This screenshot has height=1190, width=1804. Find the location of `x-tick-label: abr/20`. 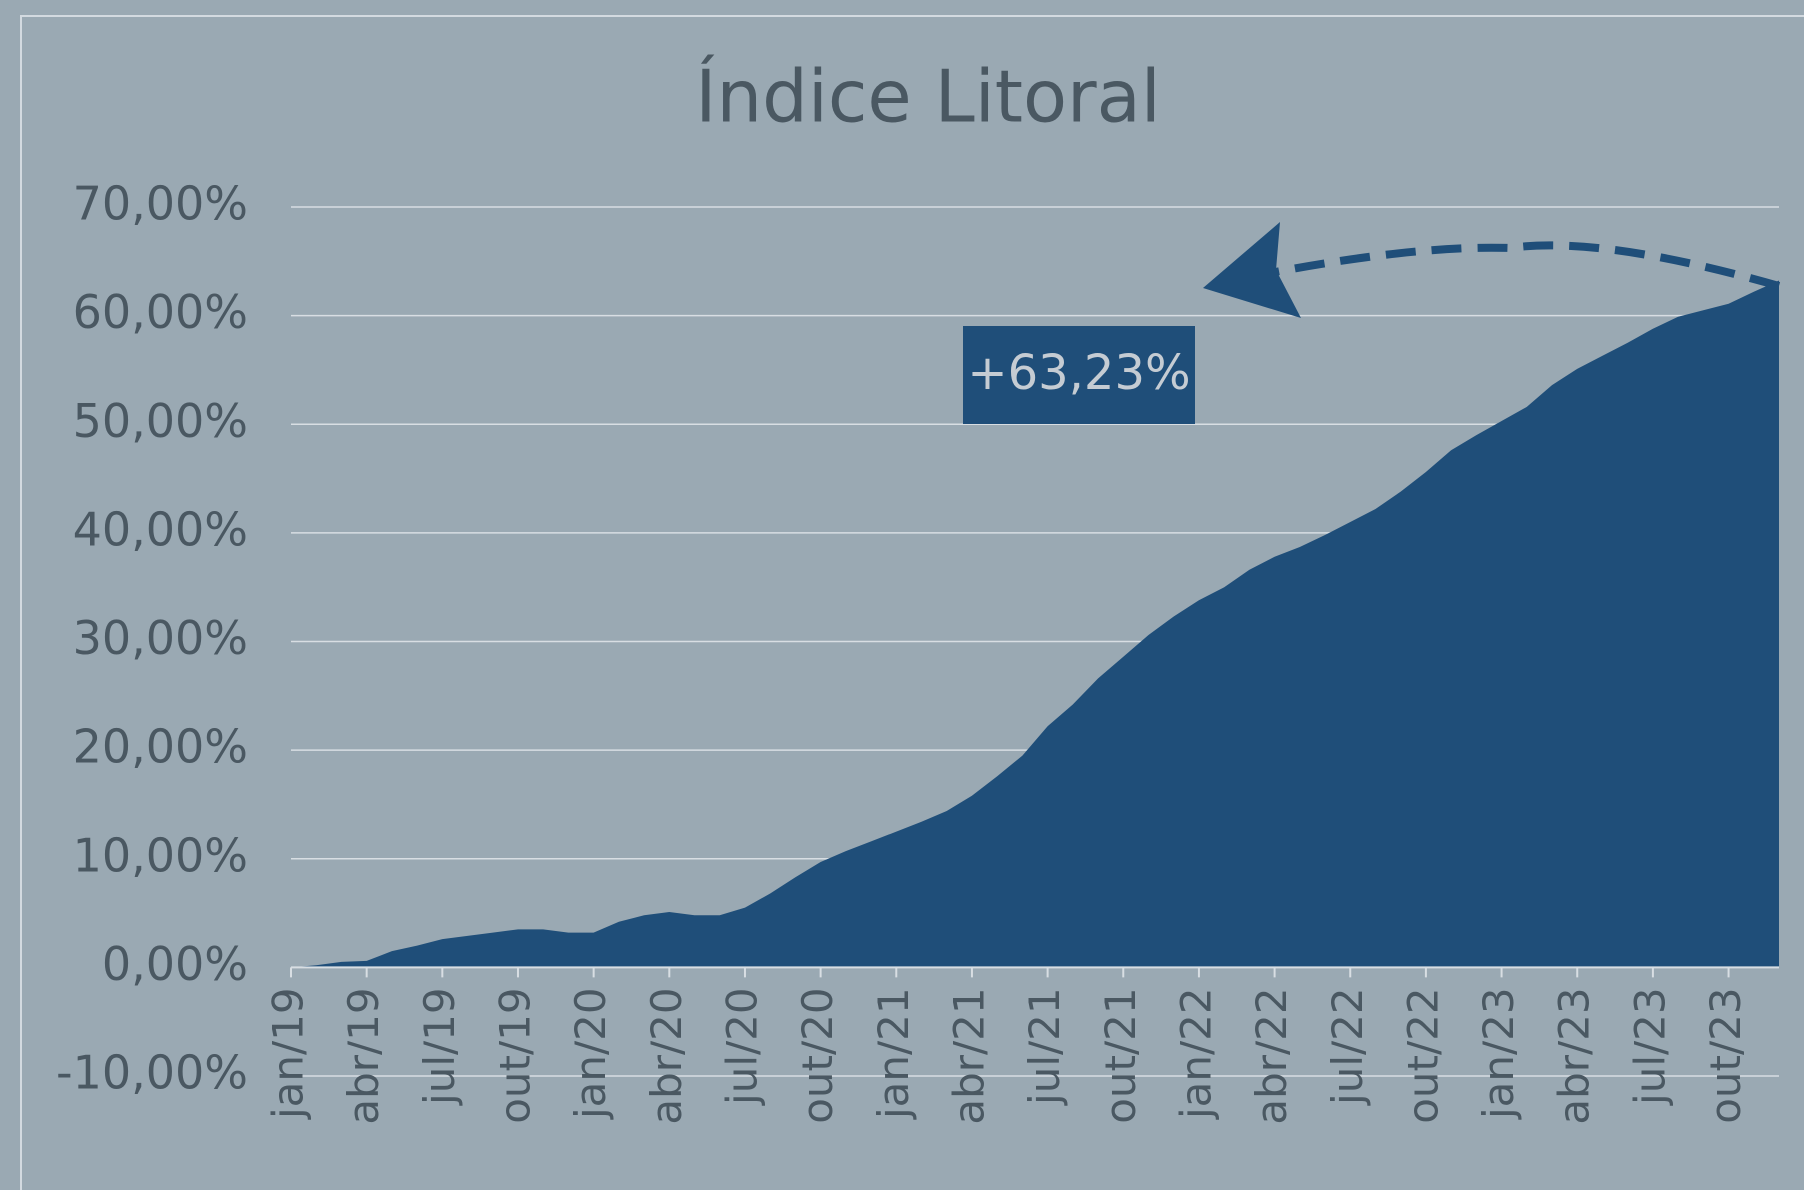

x-tick-label: abr/20 is located at coordinates (666, 1055).